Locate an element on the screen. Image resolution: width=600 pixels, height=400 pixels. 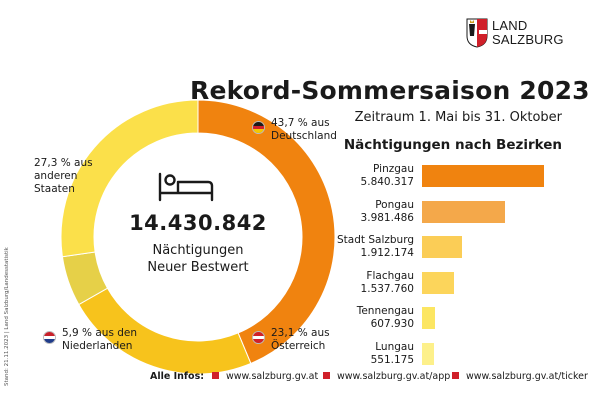
slice-label-austria: 23,1 % aus Österreich is located at coordinates (300, 340).